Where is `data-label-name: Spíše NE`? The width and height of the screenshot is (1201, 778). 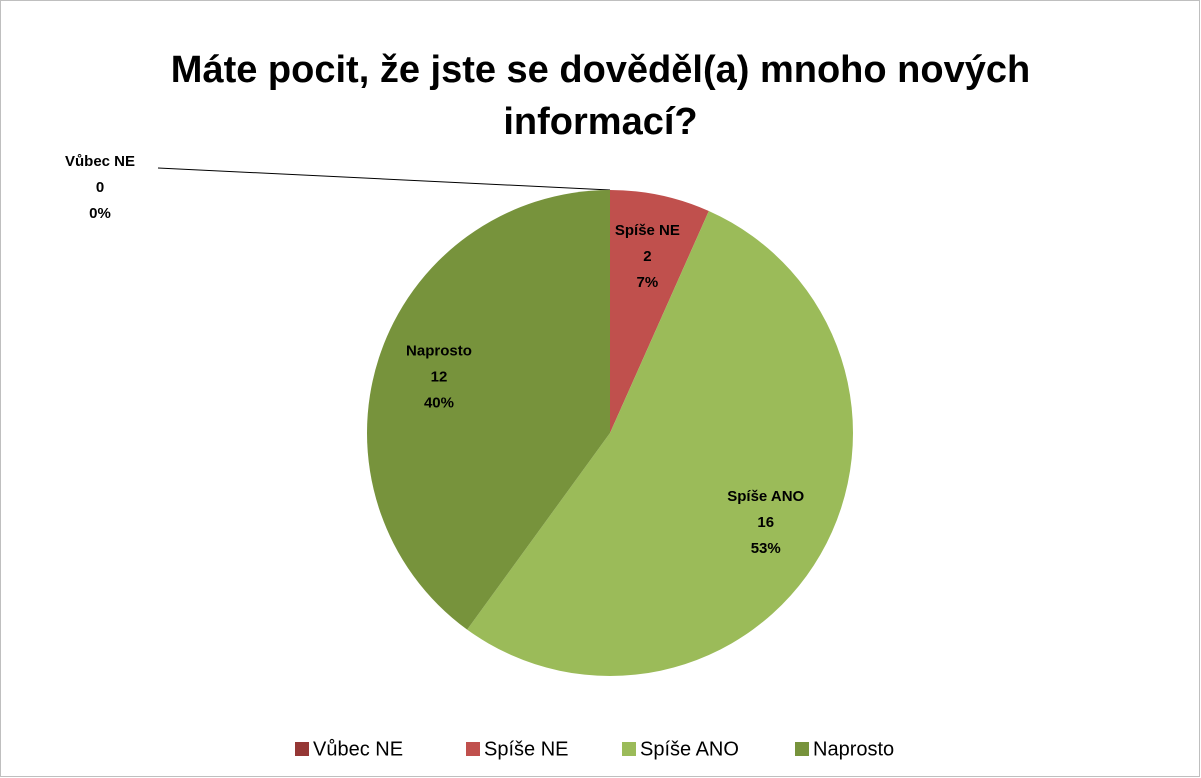 data-label-name: Spíše NE is located at coordinates (647, 230).